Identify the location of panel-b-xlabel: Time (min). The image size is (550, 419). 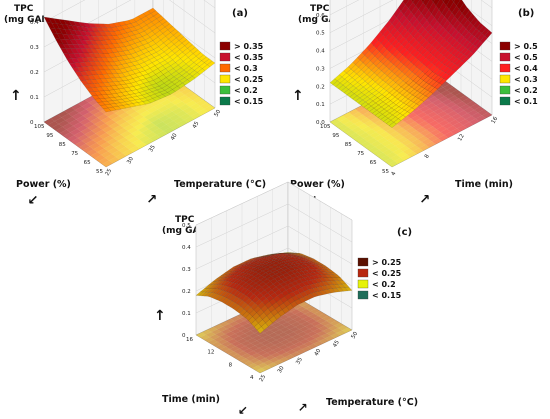
(484, 184).